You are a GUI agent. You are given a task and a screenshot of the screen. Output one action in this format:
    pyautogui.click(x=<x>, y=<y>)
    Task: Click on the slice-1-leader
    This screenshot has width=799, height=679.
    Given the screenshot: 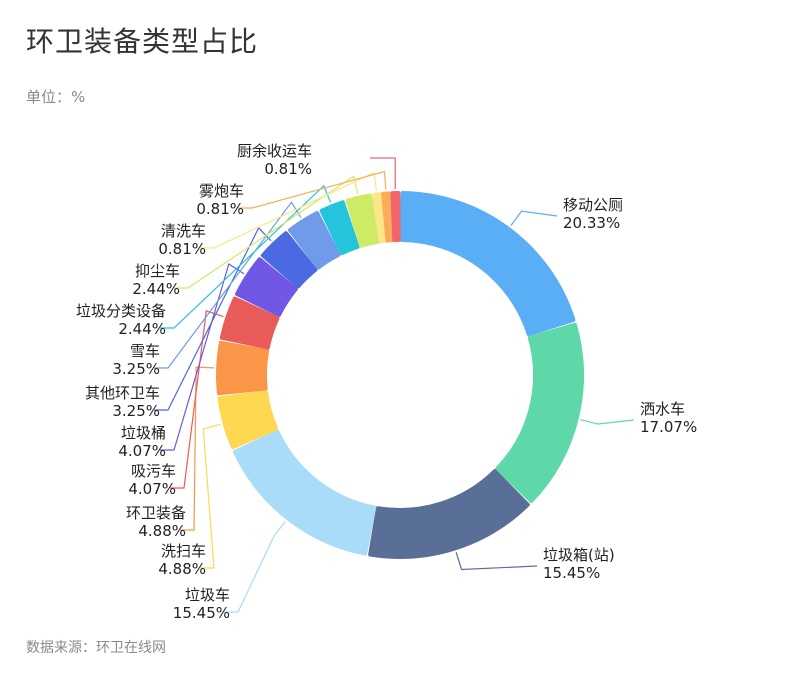 What is the action you would take?
    pyautogui.click(x=534, y=218)
    